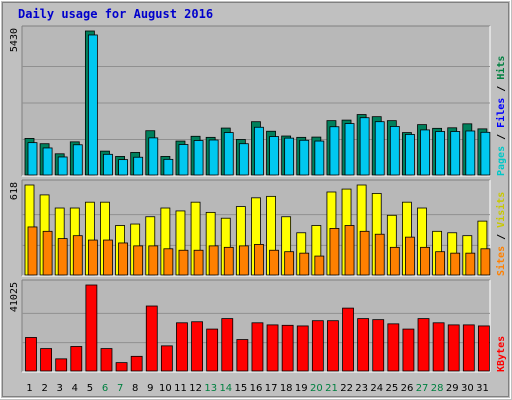  I want to click on x-tick-label-19: 19, so click(301, 388).